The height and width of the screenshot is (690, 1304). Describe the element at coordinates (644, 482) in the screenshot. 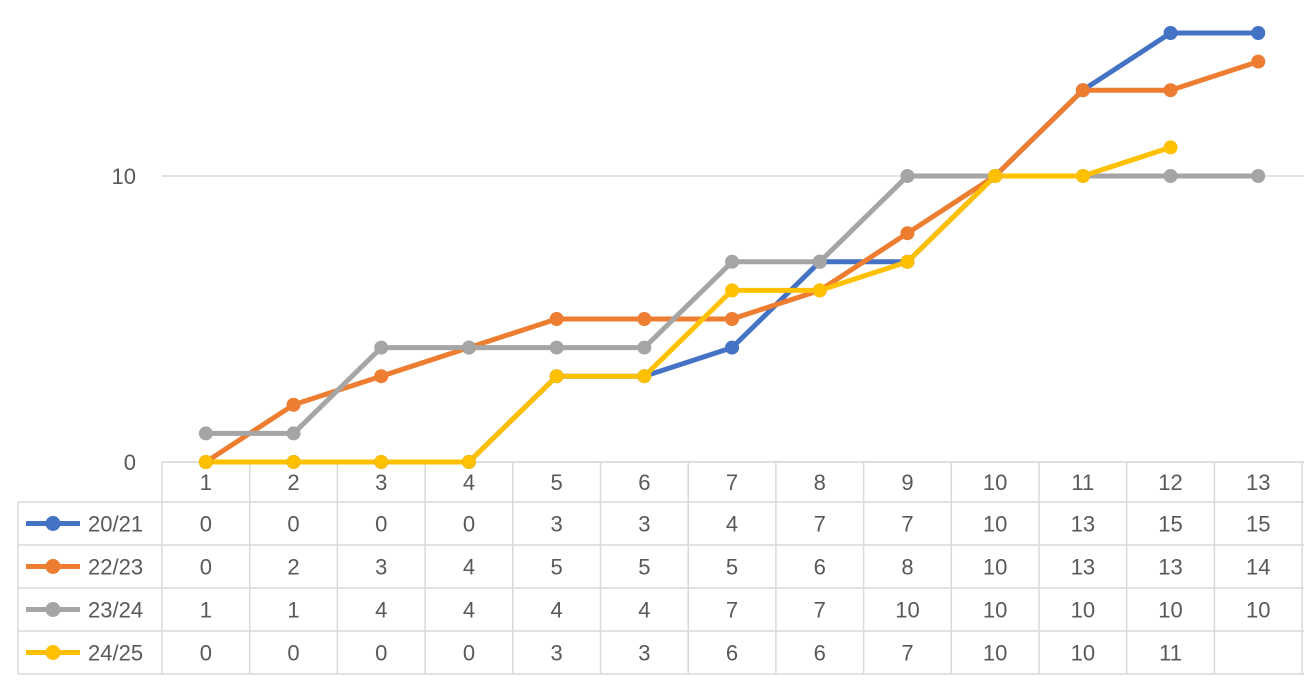

I see `x-tick-label: 6` at that location.